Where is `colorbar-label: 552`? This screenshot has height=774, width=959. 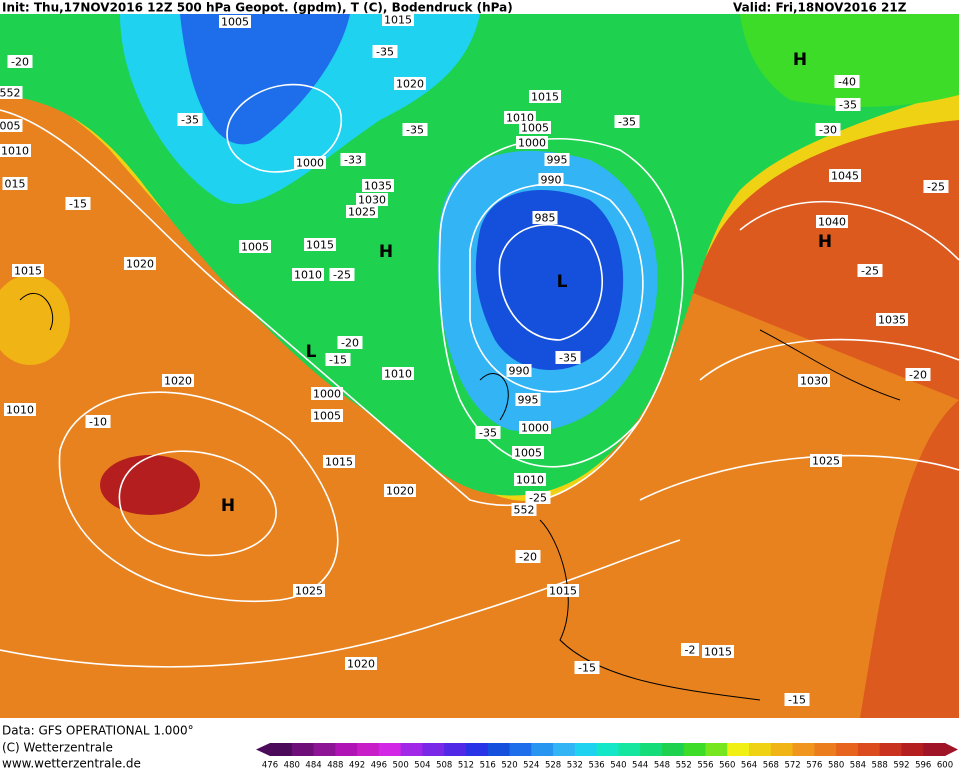
colorbar-label: 552 is located at coordinates (684, 766).